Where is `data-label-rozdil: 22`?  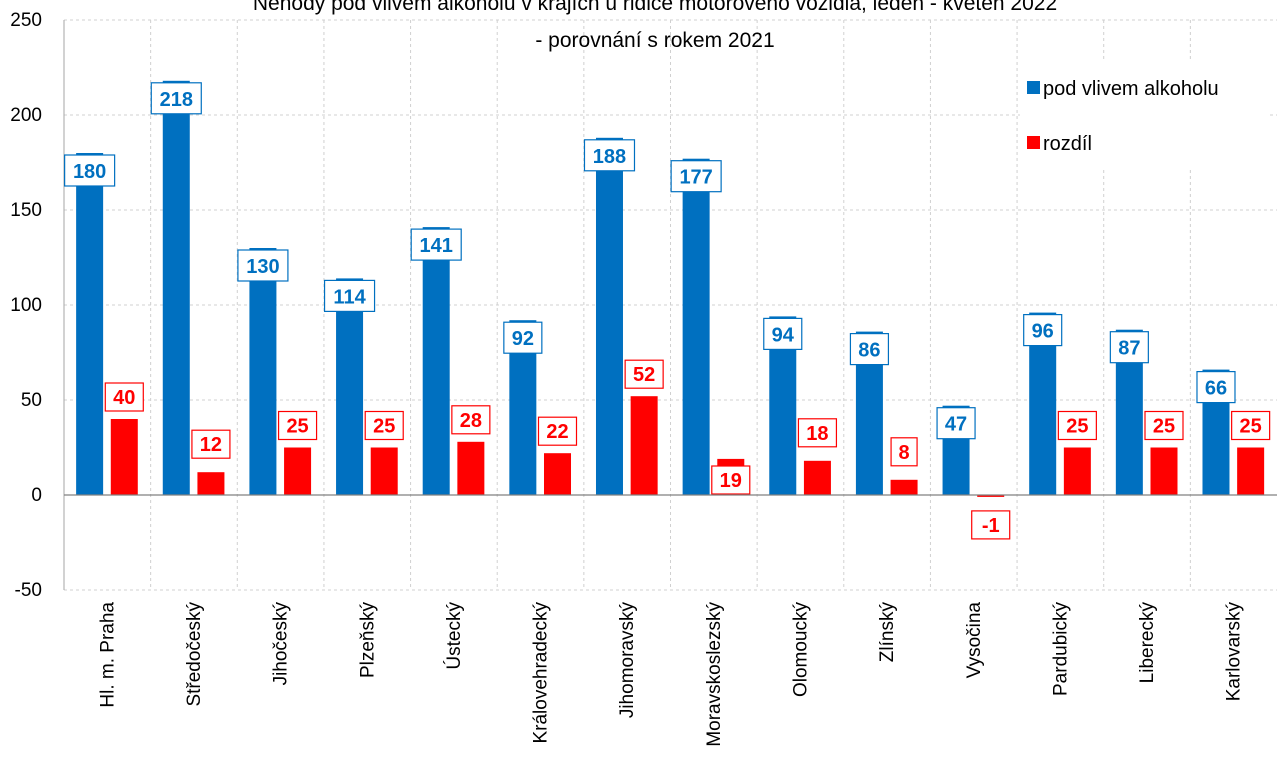 data-label-rozdil: 22 is located at coordinates (557, 432).